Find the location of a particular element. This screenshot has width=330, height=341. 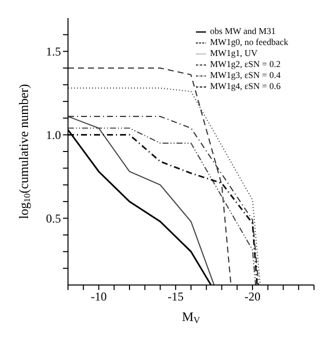

x-tick-label: -20 is located at coordinates (252, 297).